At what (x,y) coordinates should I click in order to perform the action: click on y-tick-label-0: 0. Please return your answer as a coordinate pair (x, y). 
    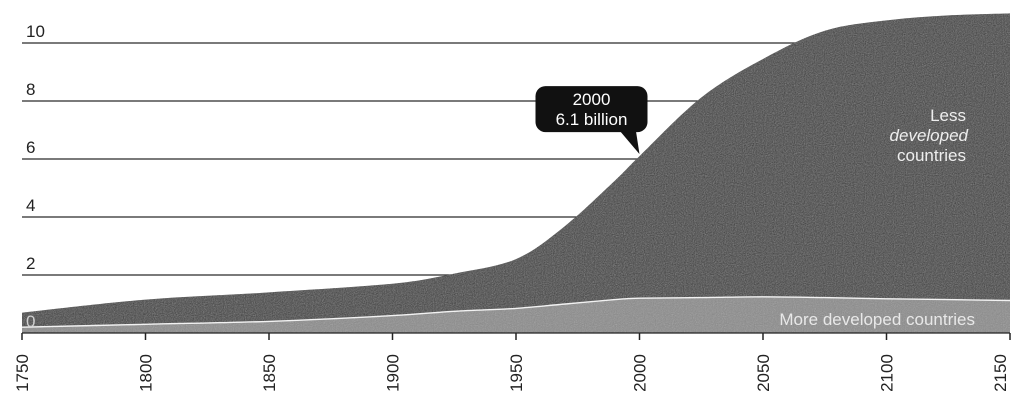
    Looking at the image, I should click on (30, 321).